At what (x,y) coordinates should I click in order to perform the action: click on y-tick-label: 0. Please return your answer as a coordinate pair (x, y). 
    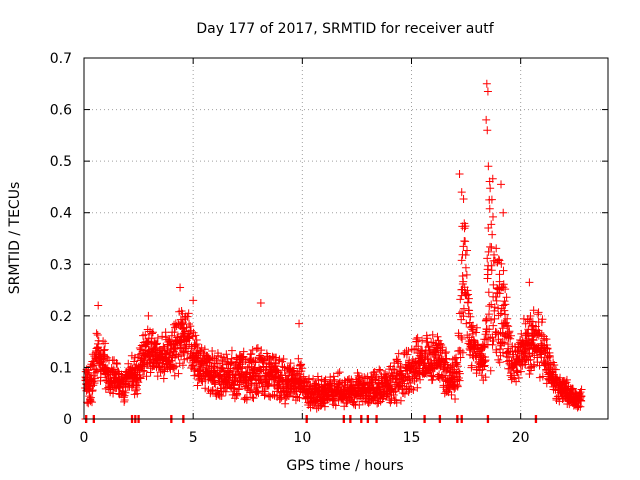
    Looking at the image, I should click on (67, 420).